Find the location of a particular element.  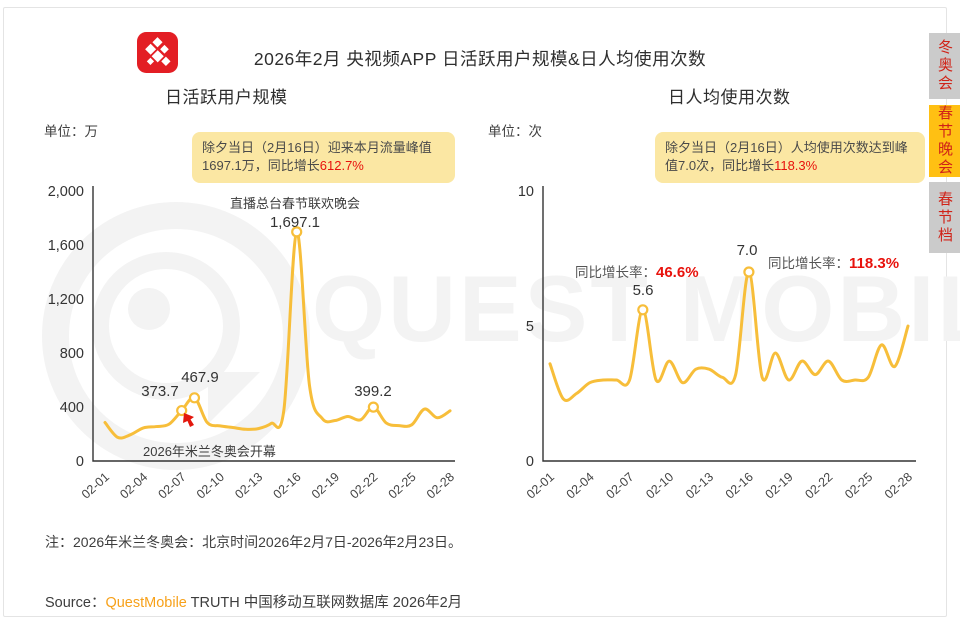

svg-text: 1,600 is located at coordinates (66, 246).